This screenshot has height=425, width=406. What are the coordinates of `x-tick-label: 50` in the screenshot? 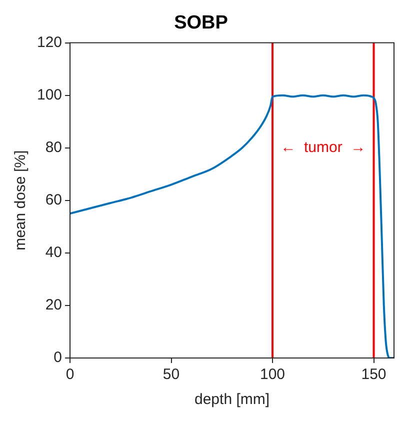 It's located at (171, 375).